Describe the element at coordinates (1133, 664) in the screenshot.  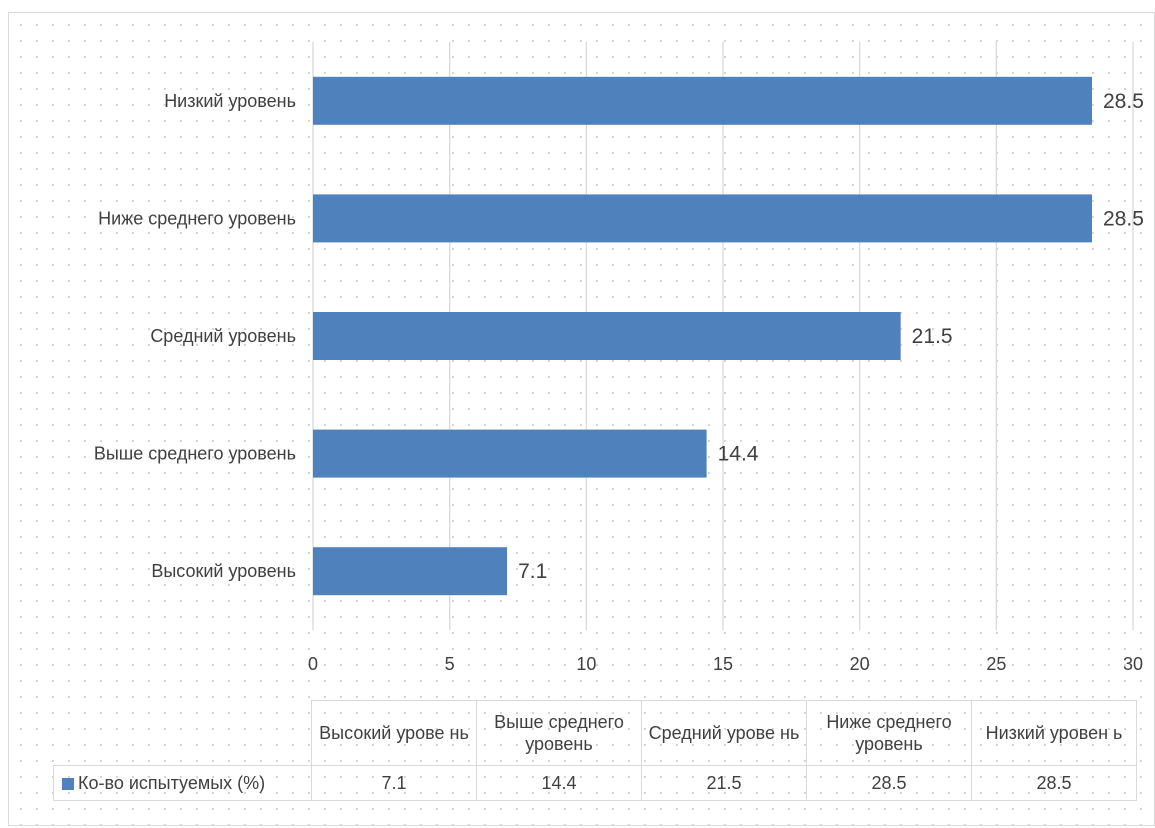
I see `x-tick-label: 30` at that location.